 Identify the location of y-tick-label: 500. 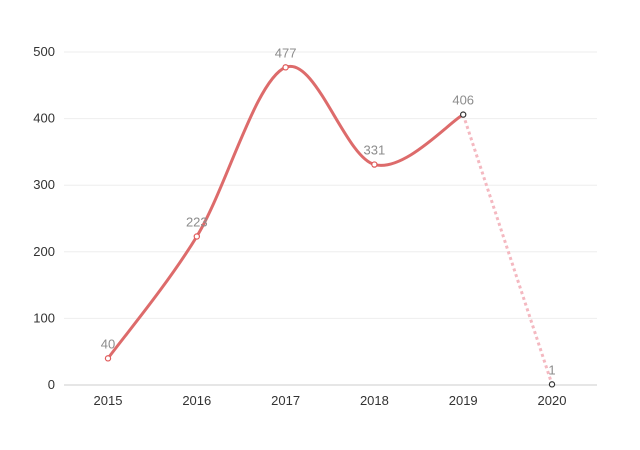
(44, 51).